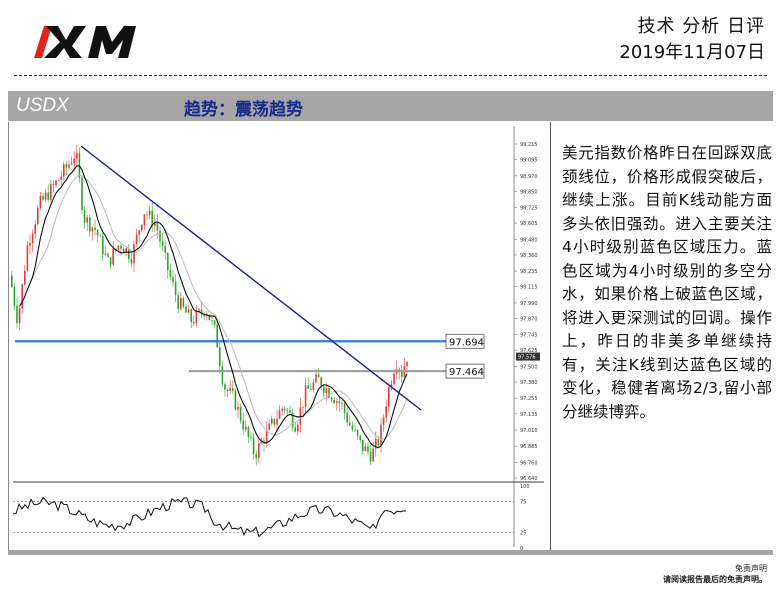 The height and width of the screenshot is (591, 781). Describe the element at coordinates (465, 371) in the screenshot. I see `level-label-box` at that location.